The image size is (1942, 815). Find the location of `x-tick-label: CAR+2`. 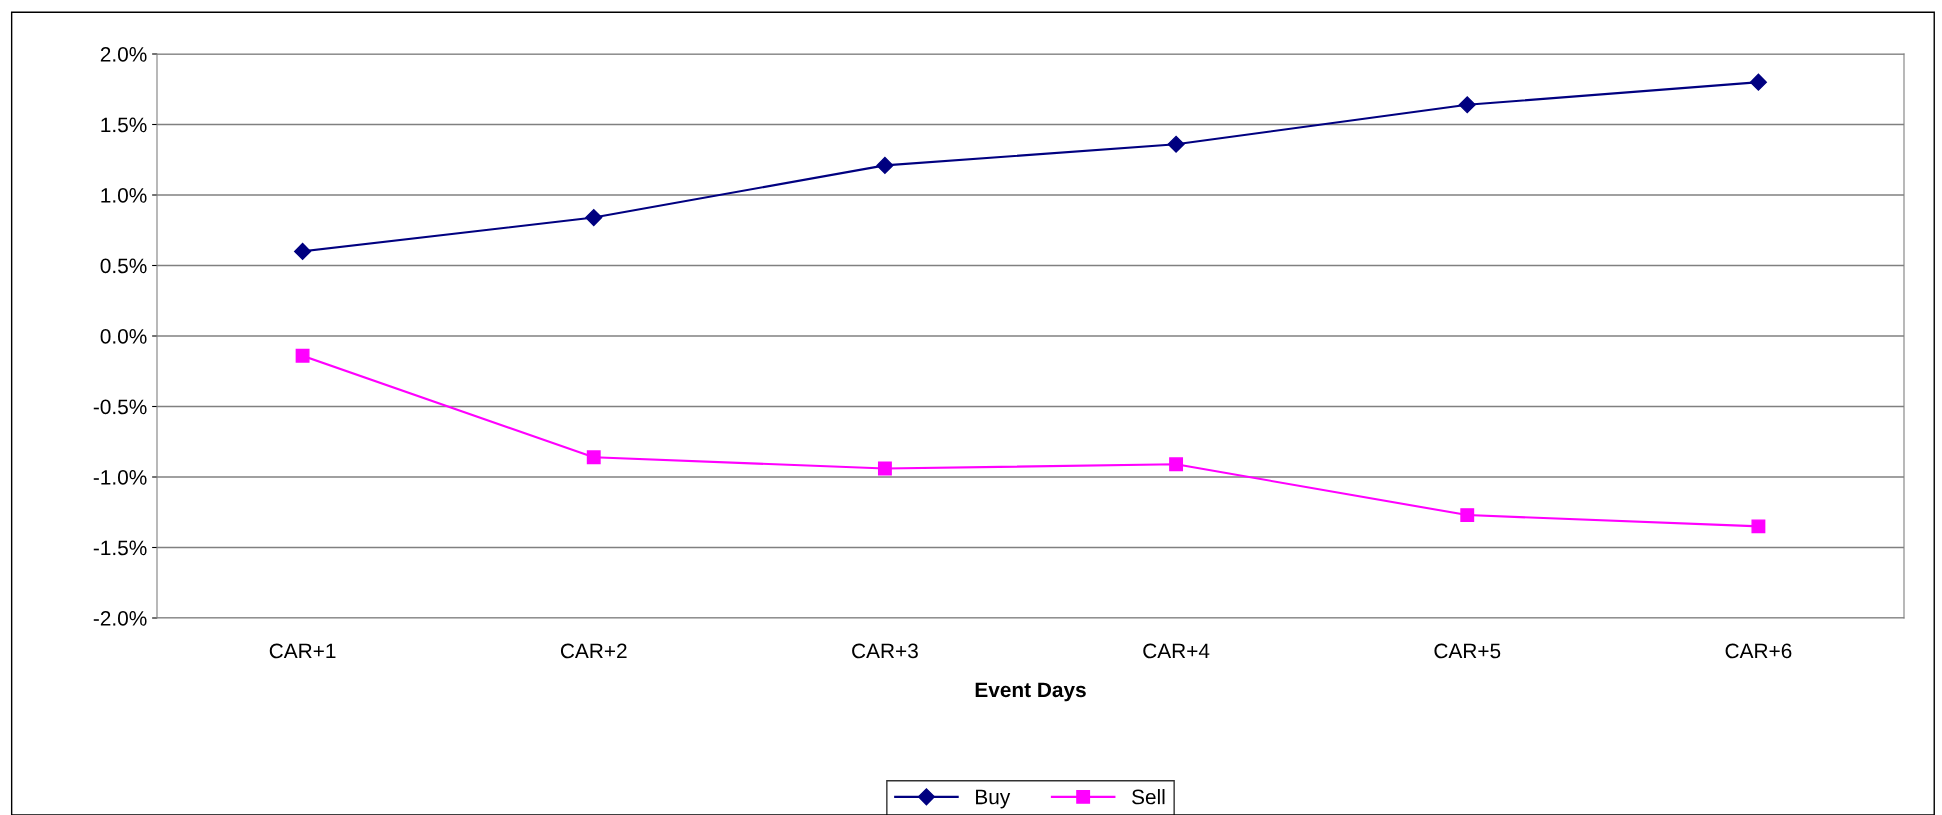

x-tick-label: CAR+2 is located at coordinates (593, 651).